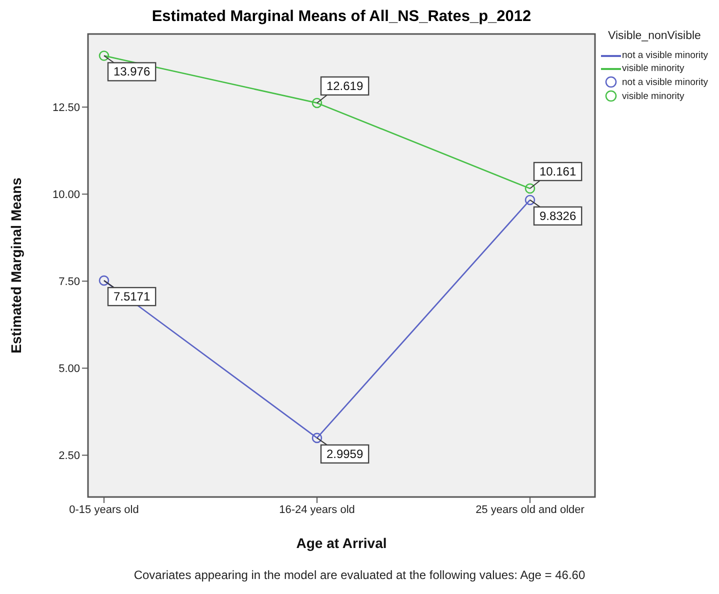 The width and height of the screenshot is (719, 594). Describe the element at coordinates (69, 369) in the screenshot. I see `y-tick-label: 5.00` at that location.